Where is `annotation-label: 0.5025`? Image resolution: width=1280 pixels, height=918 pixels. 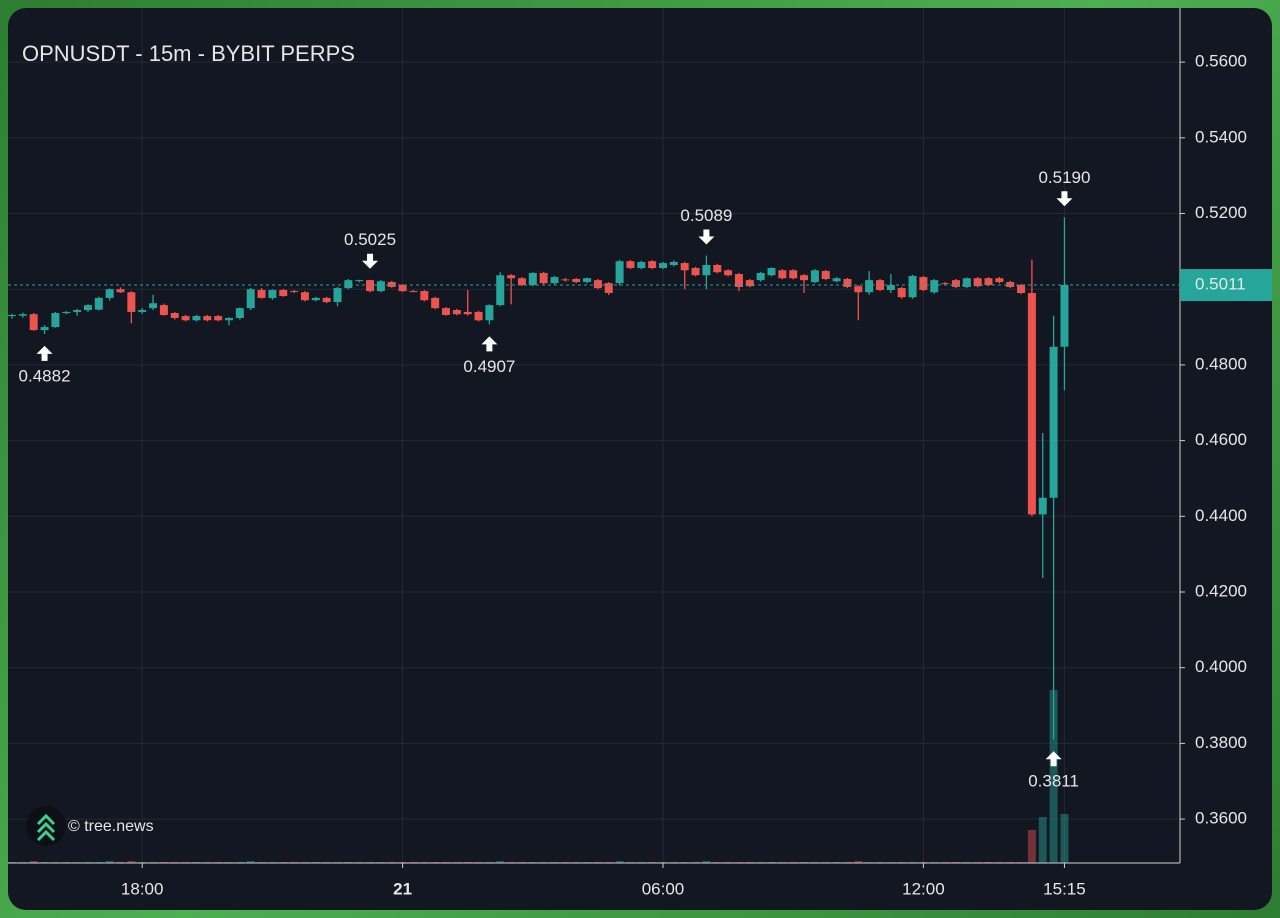
annotation-label: 0.5025 is located at coordinates (370, 239).